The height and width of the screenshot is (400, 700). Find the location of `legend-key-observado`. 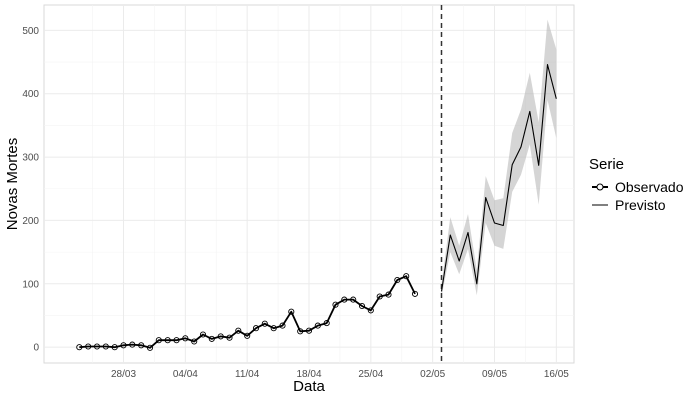

legend-key-observado is located at coordinates (600, 187).